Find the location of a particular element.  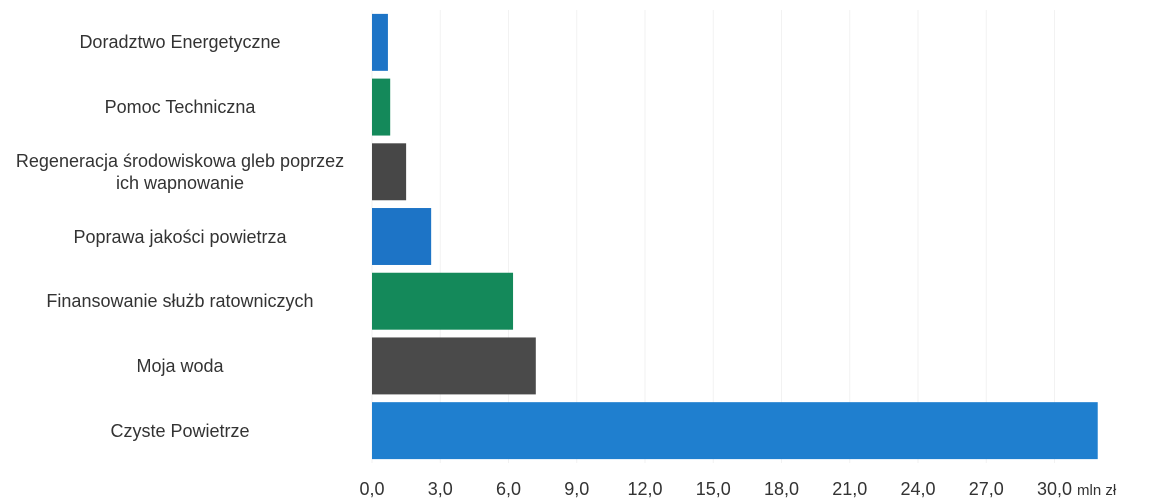

category-label: Moja woda is located at coordinates (180, 365).